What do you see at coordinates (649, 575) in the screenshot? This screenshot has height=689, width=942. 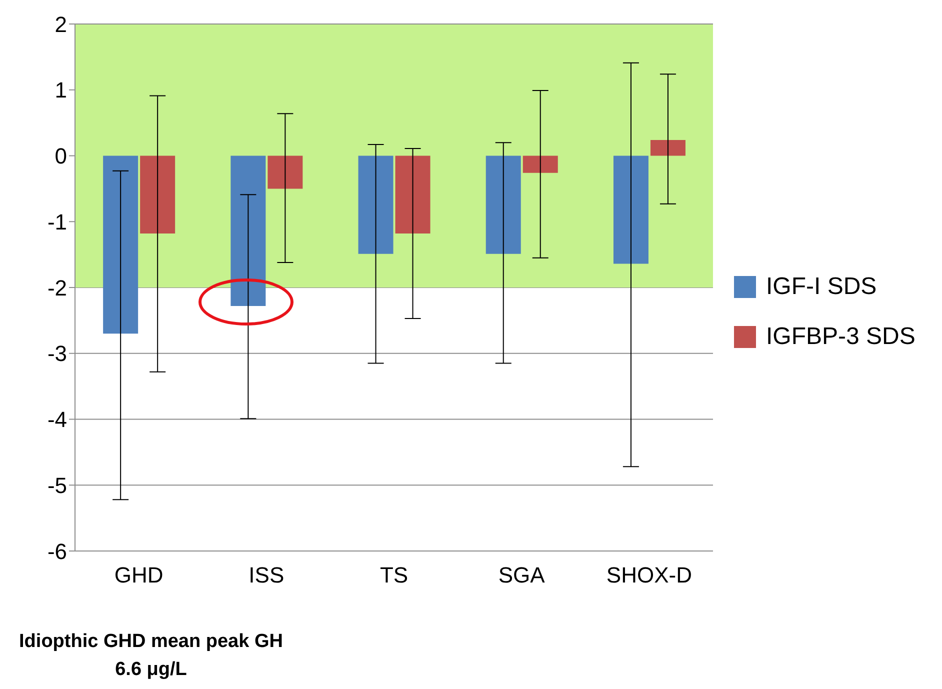 I see `x-tick-label: SHOX-D` at bounding box center [649, 575].